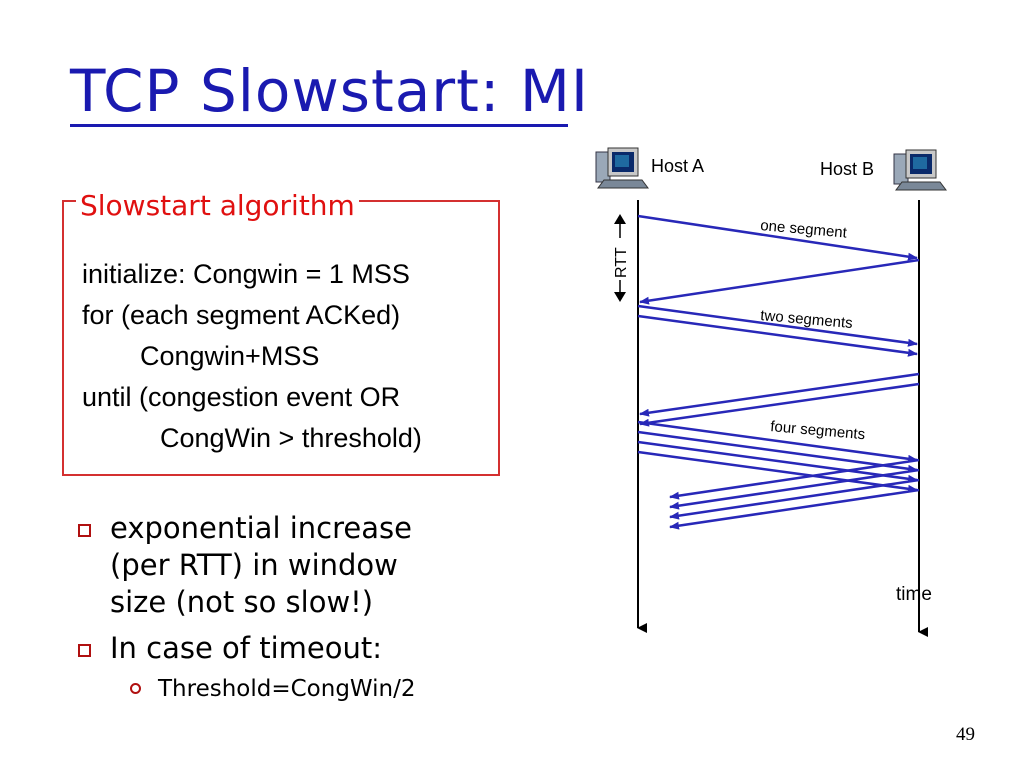  I want to click on algorithm-line-for: for (each segment ACKed), so click(241, 315).